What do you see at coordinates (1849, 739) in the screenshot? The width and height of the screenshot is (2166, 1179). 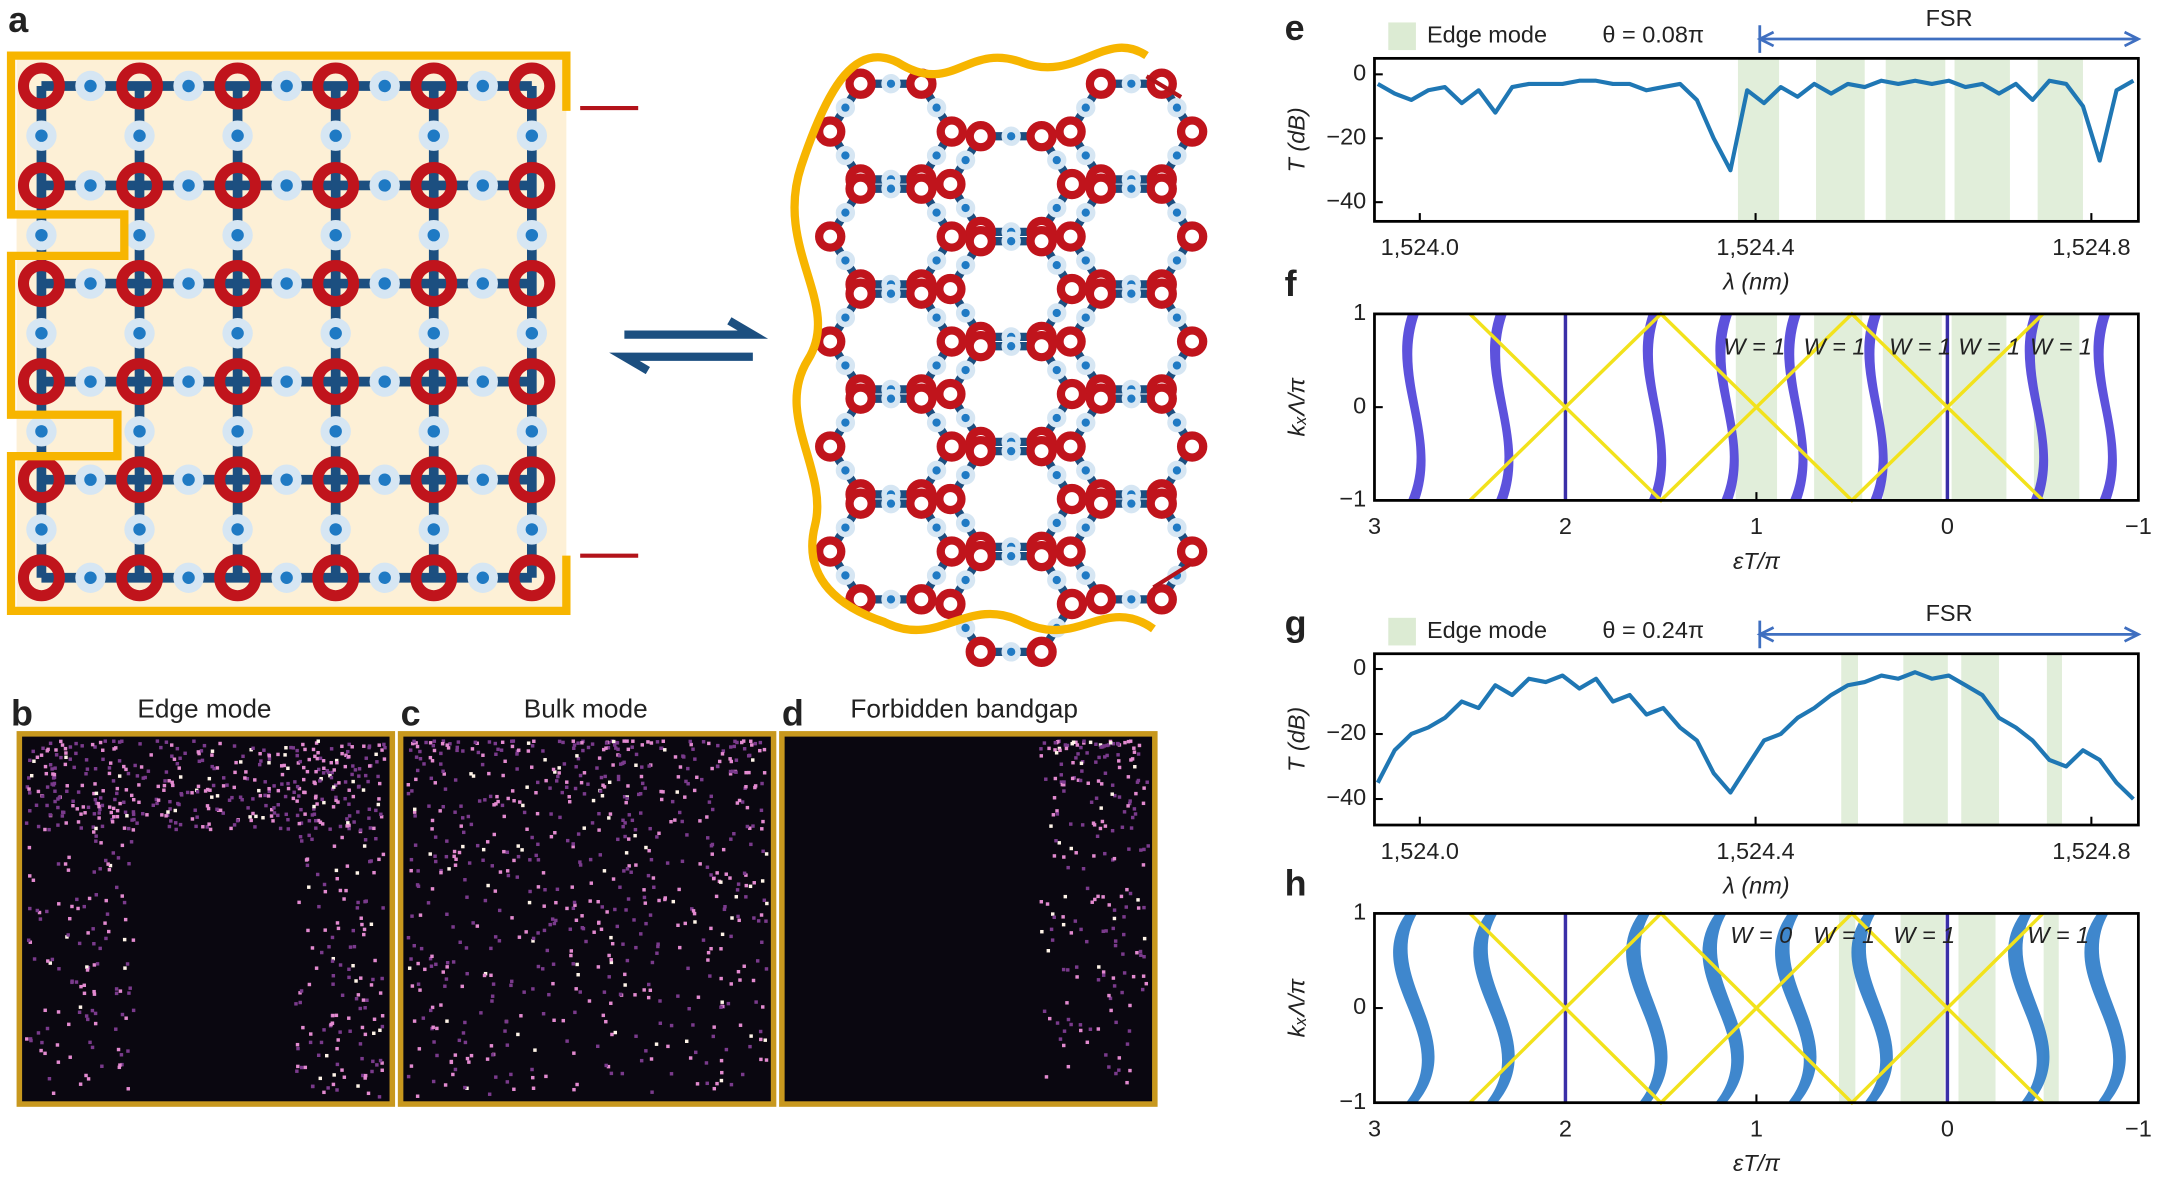 I see `edge-mode-band` at bounding box center [1849, 739].